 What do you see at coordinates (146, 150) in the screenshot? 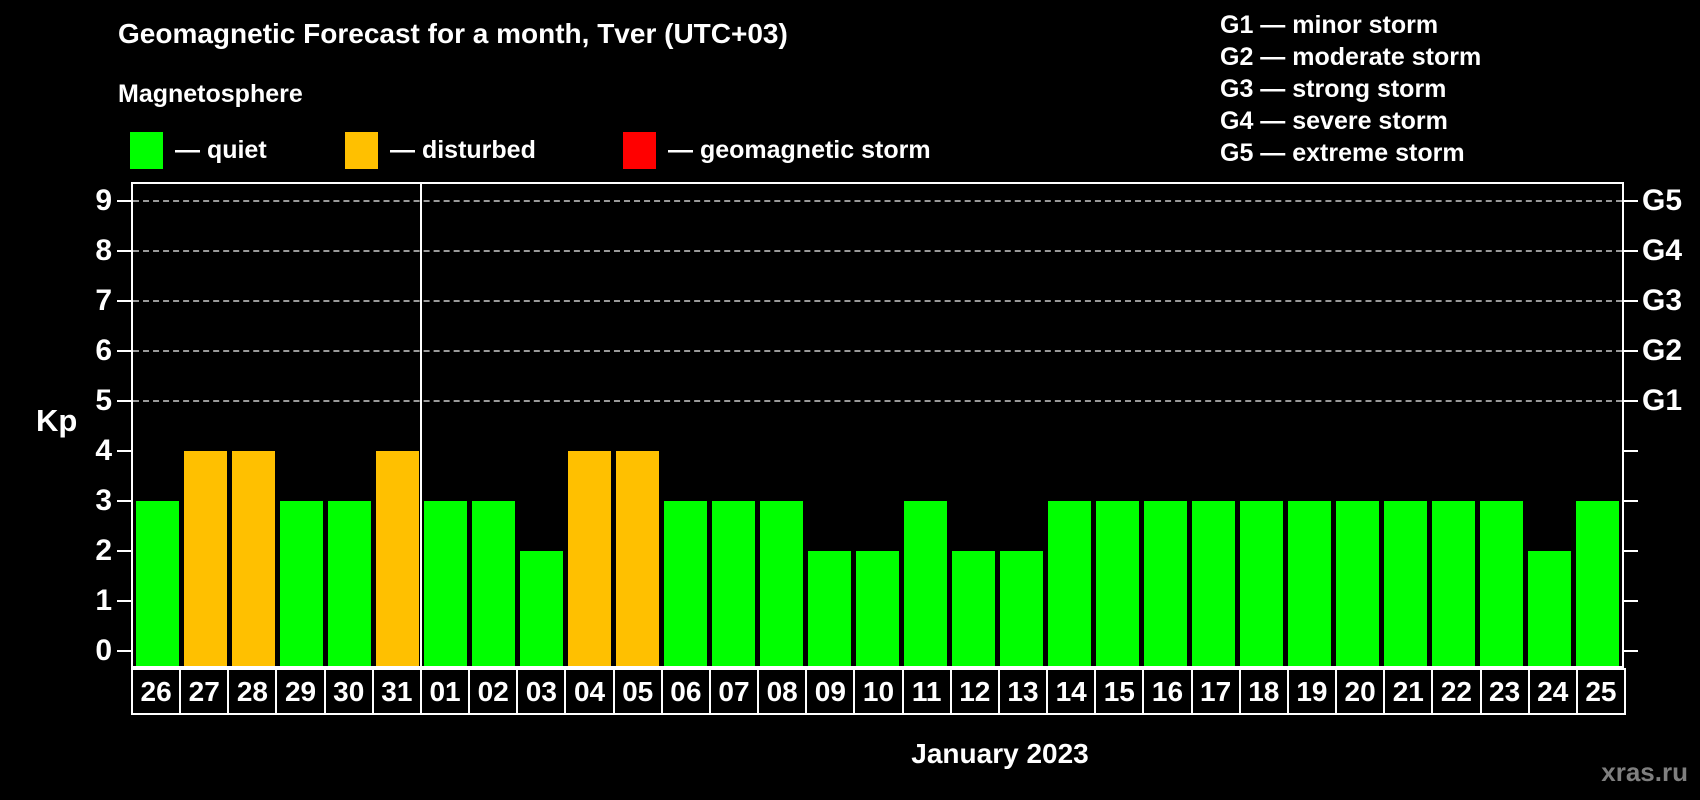
I see `quiet-color-swatch` at bounding box center [146, 150].